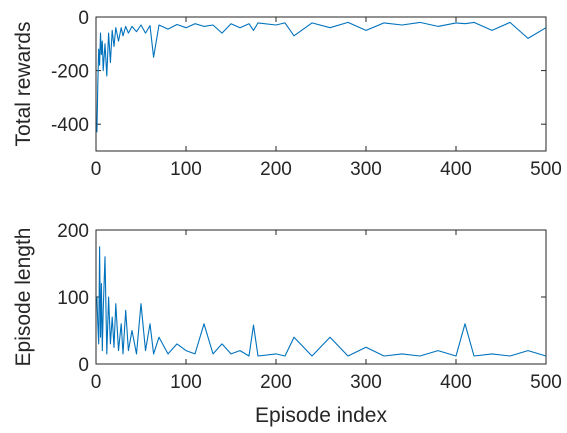  Describe the element at coordinates (70, 72) in the screenshot. I see `y-tick-label: -200` at that location.